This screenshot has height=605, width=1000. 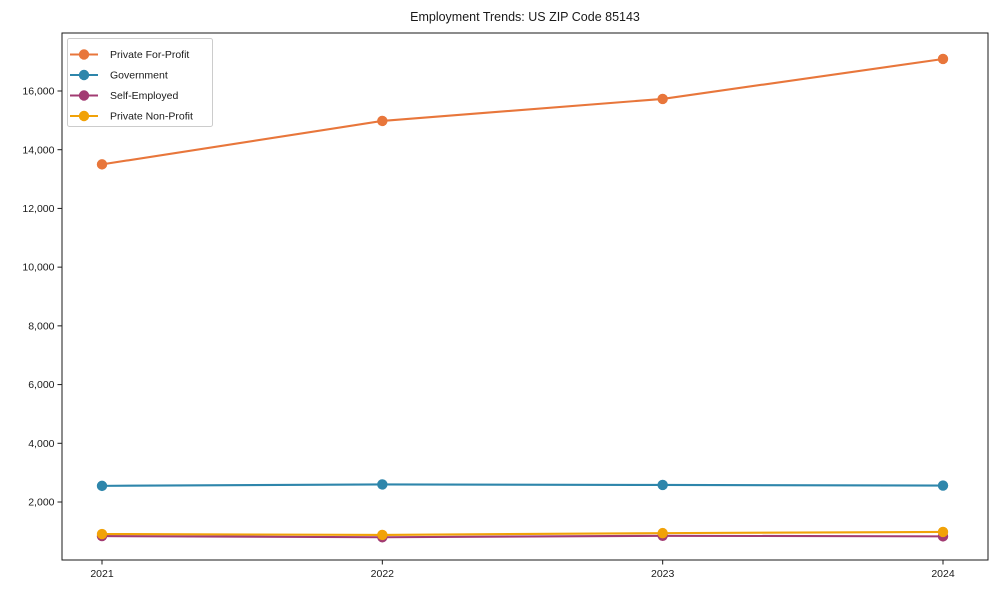 I want to click on data-point-private-for-profit-2023, so click(x=662, y=99).